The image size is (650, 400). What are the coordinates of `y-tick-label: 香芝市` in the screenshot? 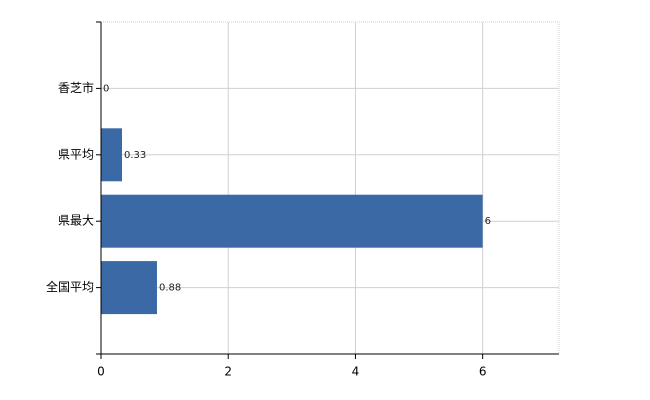 It's located at (76, 87).